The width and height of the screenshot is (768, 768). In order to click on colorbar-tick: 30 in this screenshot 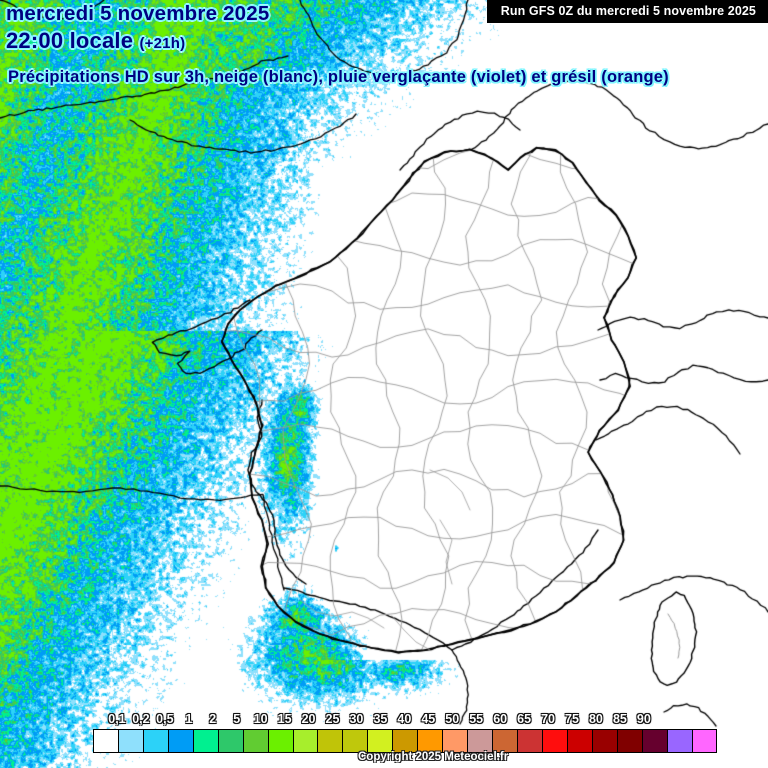, I will do `click(356, 719)`.